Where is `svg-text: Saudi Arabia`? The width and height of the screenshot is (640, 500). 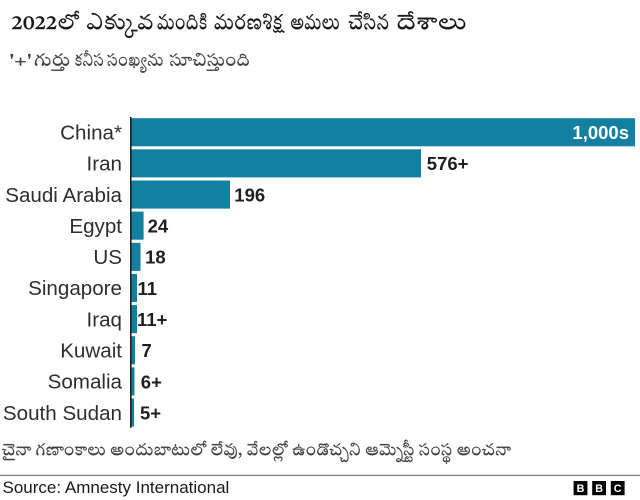 svg-text: Saudi Arabia is located at coordinates (63, 195).